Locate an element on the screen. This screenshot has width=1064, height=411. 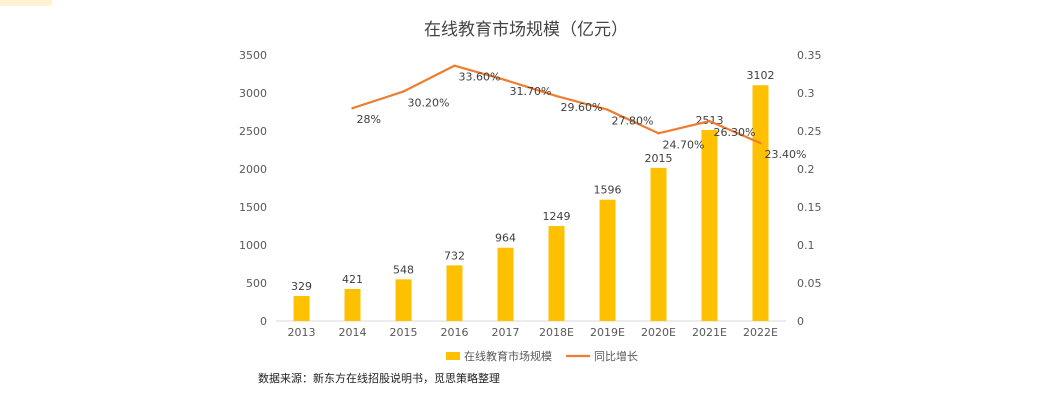
line-data-label: 31.70% is located at coordinates (531, 91).